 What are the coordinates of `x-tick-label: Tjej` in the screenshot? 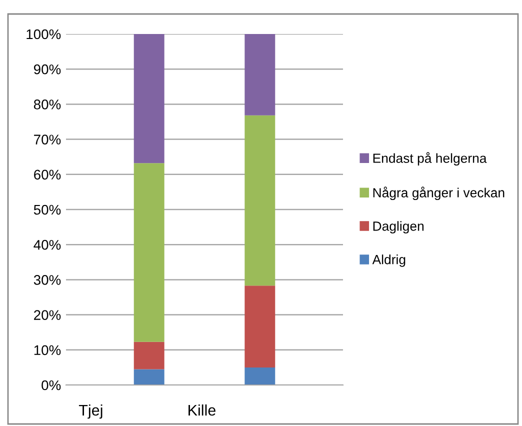 It's located at (90, 411).